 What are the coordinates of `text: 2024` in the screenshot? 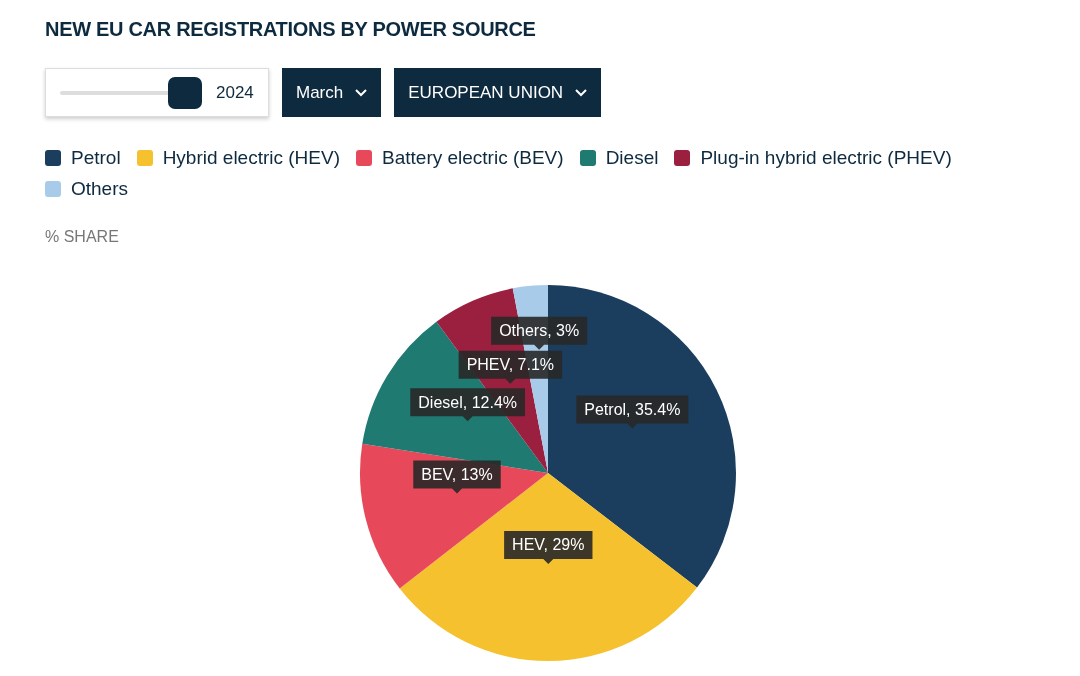 It's located at (235, 93).